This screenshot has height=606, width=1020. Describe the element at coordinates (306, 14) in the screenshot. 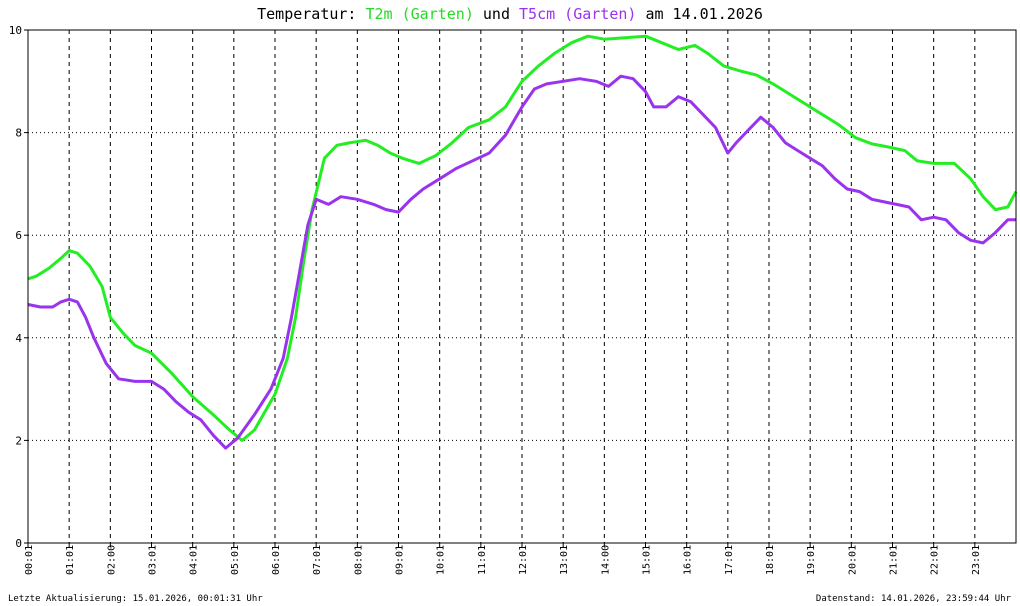

I see `title-prefix: Temperatur:` at that location.